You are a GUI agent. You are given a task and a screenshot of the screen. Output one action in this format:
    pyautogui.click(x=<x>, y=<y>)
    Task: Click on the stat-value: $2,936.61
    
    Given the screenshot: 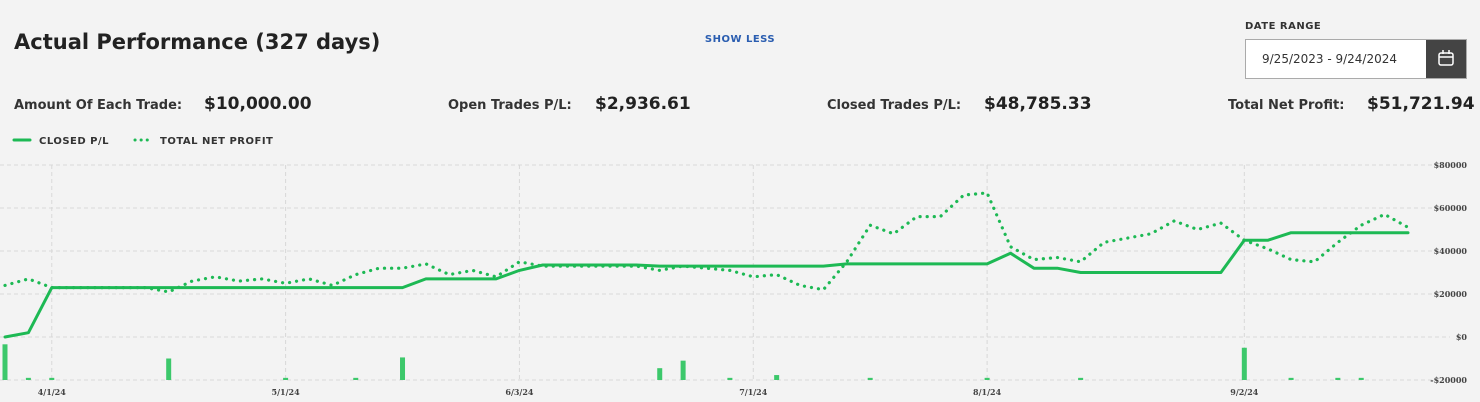 What is the action you would take?
    pyautogui.click(x=643, y=104)
    